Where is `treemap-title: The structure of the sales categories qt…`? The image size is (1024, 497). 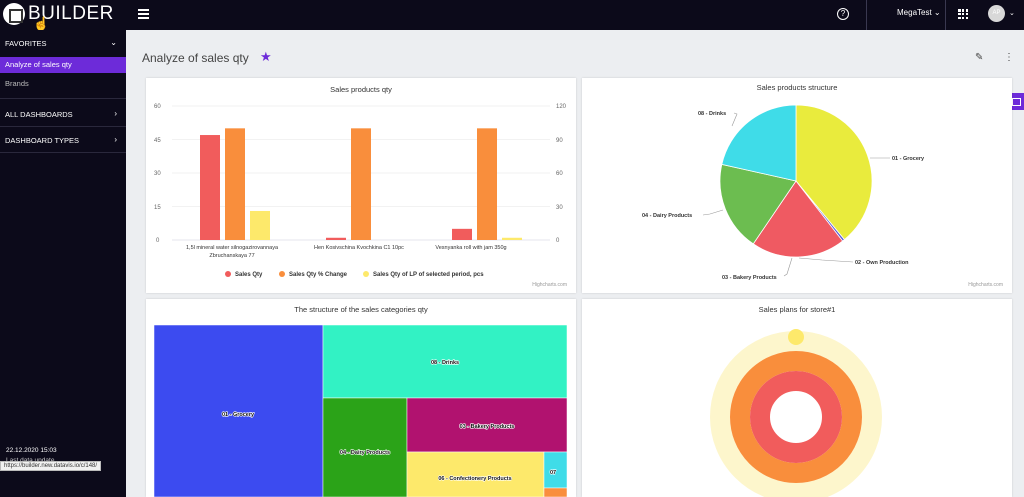
treemap-title: The structure of the sales categories qt… is located at coordinates (361, 309).